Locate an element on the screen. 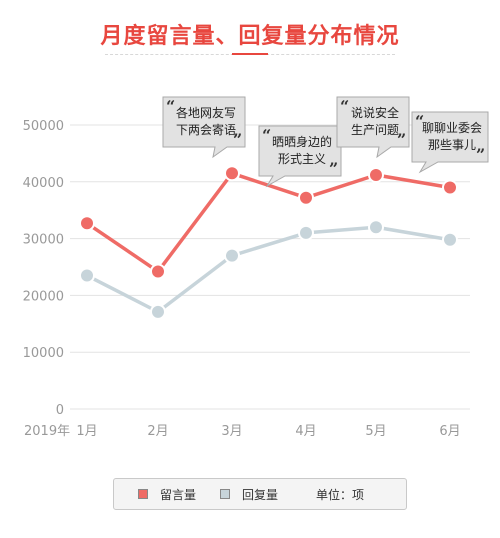  legend-label-replies: 回复量 is located at coordinates (260, 494).